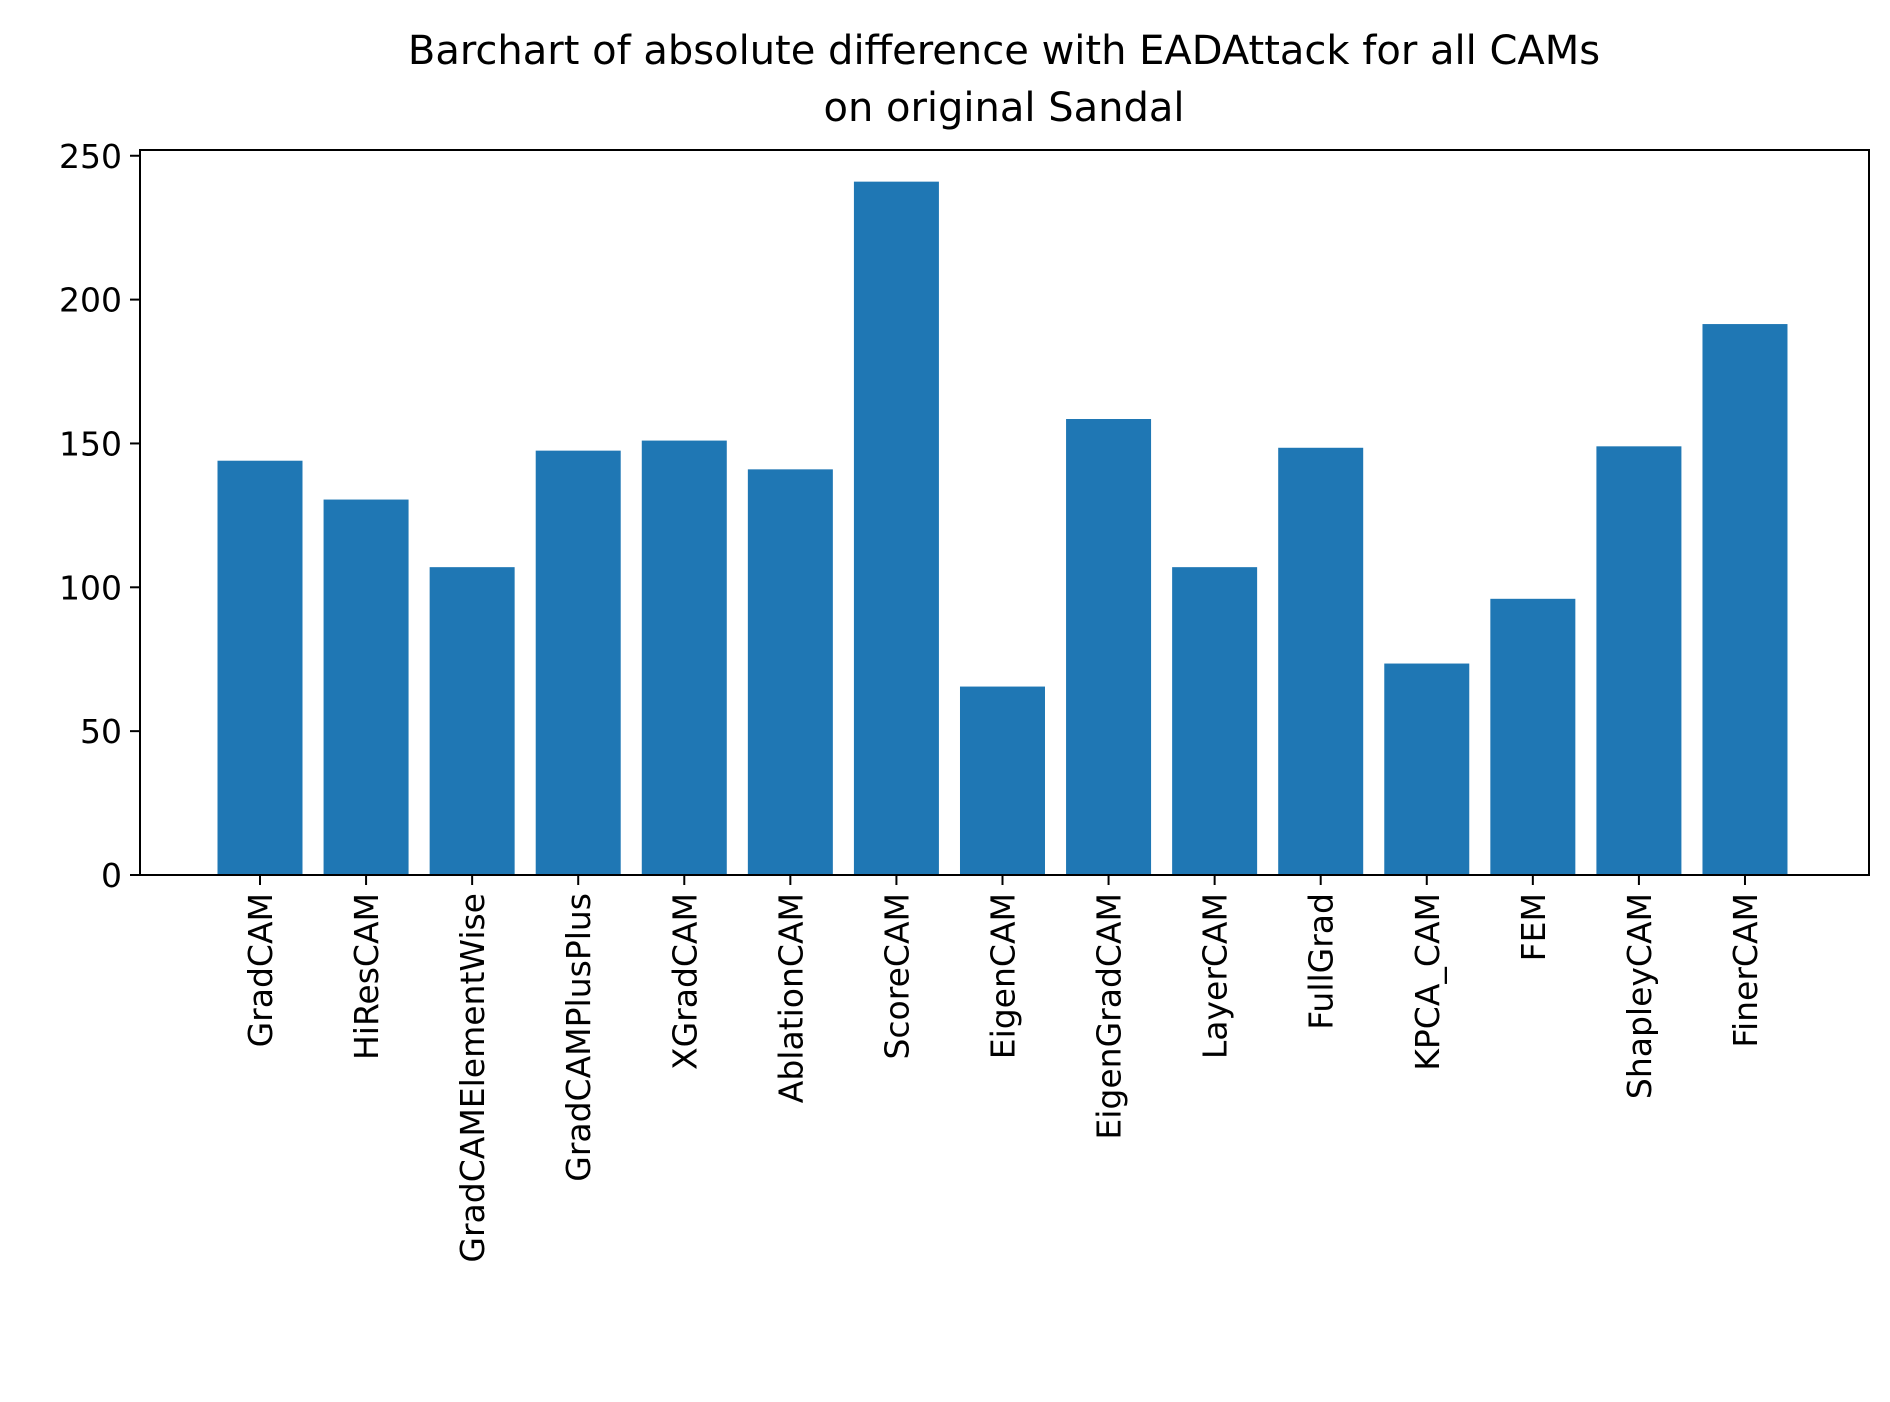 This screenshot has height=1402, width=1890. Describe the element at coordinates (1533, 736) in the screenshot. I see `bar-fem` at that location.